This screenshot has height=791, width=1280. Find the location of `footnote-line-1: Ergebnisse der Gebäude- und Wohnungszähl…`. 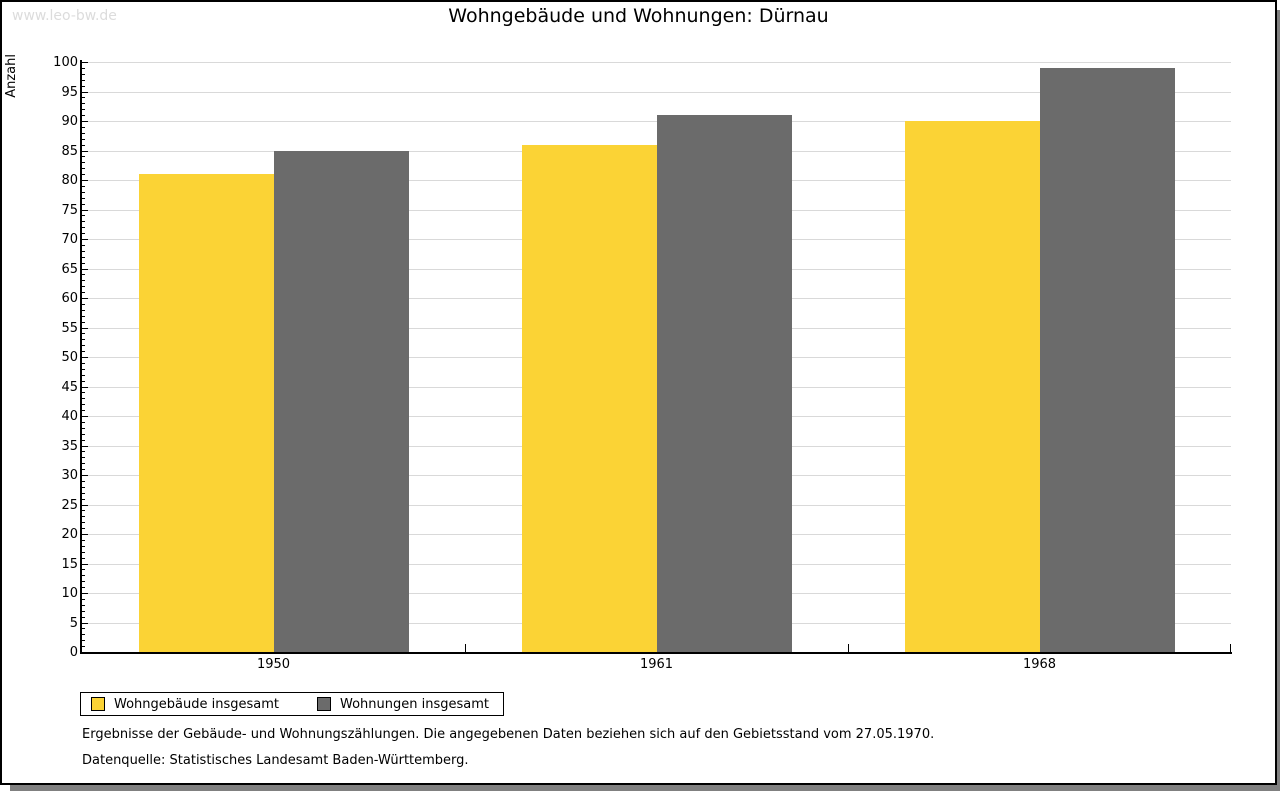

footnote-line-1: Ergebnisse der Gebäude- und Wohnungszähl… is located at coordinates (508, 734).